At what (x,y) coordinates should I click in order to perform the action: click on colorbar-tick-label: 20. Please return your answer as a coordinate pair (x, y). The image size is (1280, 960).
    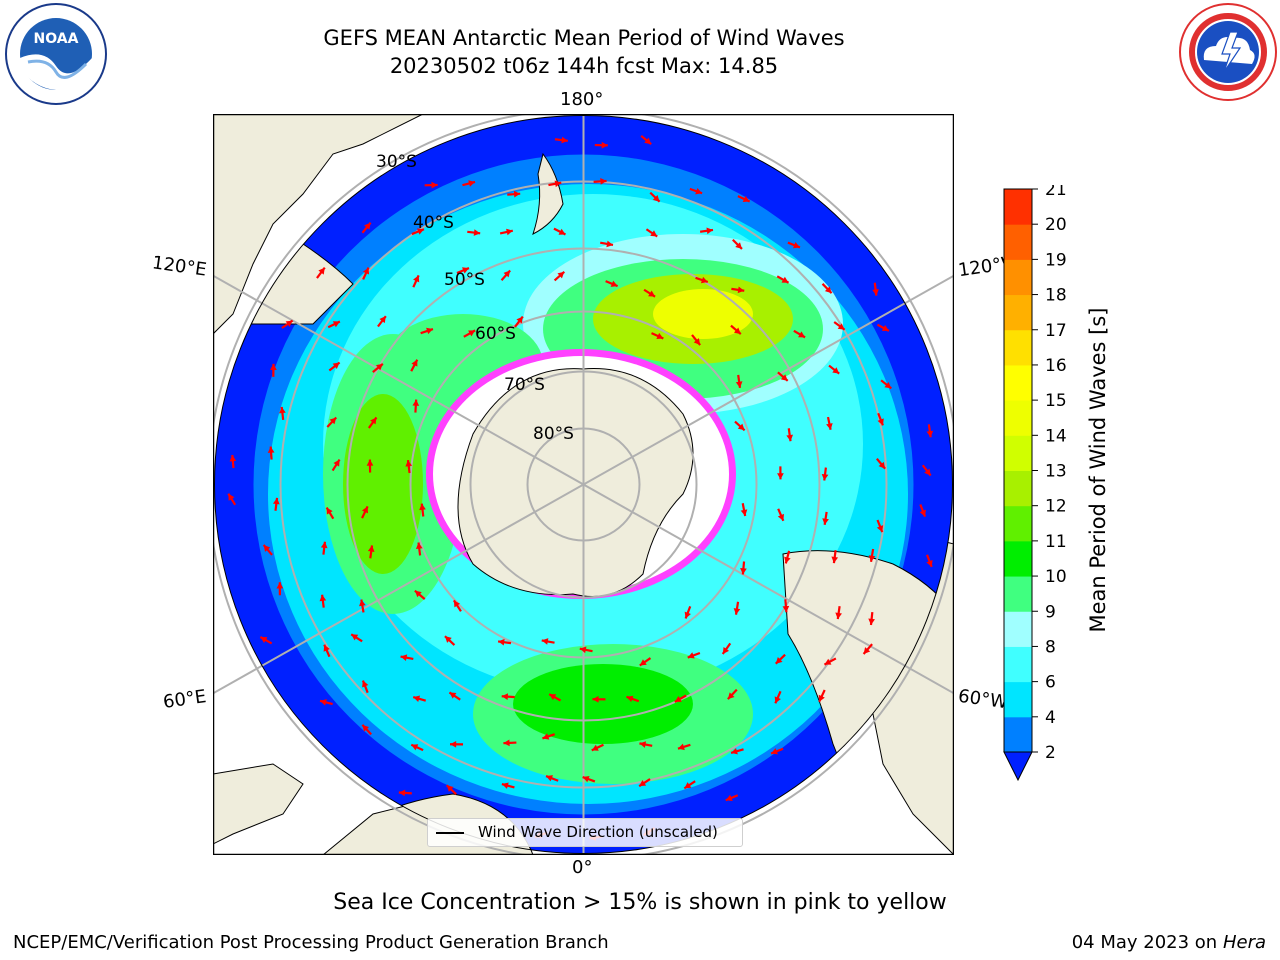
    Looking at the image, I should click on (1056, 225).